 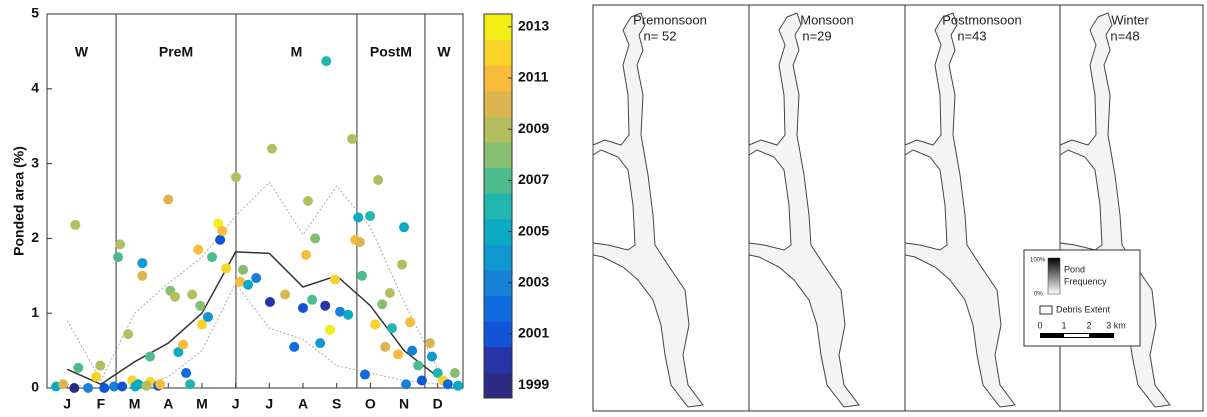 I want to click on panel-title: Monsoon, so click(x=826, y=19).